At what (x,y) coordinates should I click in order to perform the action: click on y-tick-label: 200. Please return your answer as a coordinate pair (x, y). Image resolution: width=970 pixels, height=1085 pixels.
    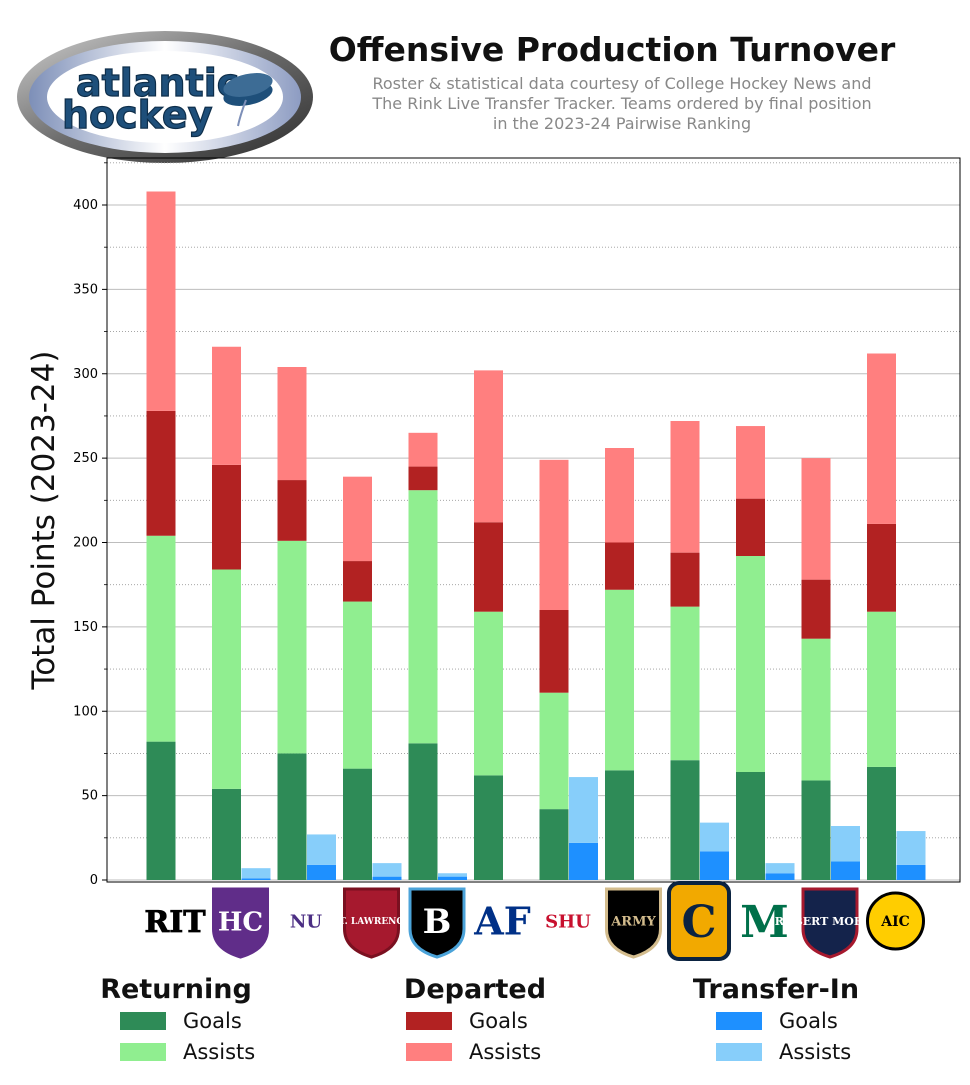
    Looking at the image, I should click on (85, 543).